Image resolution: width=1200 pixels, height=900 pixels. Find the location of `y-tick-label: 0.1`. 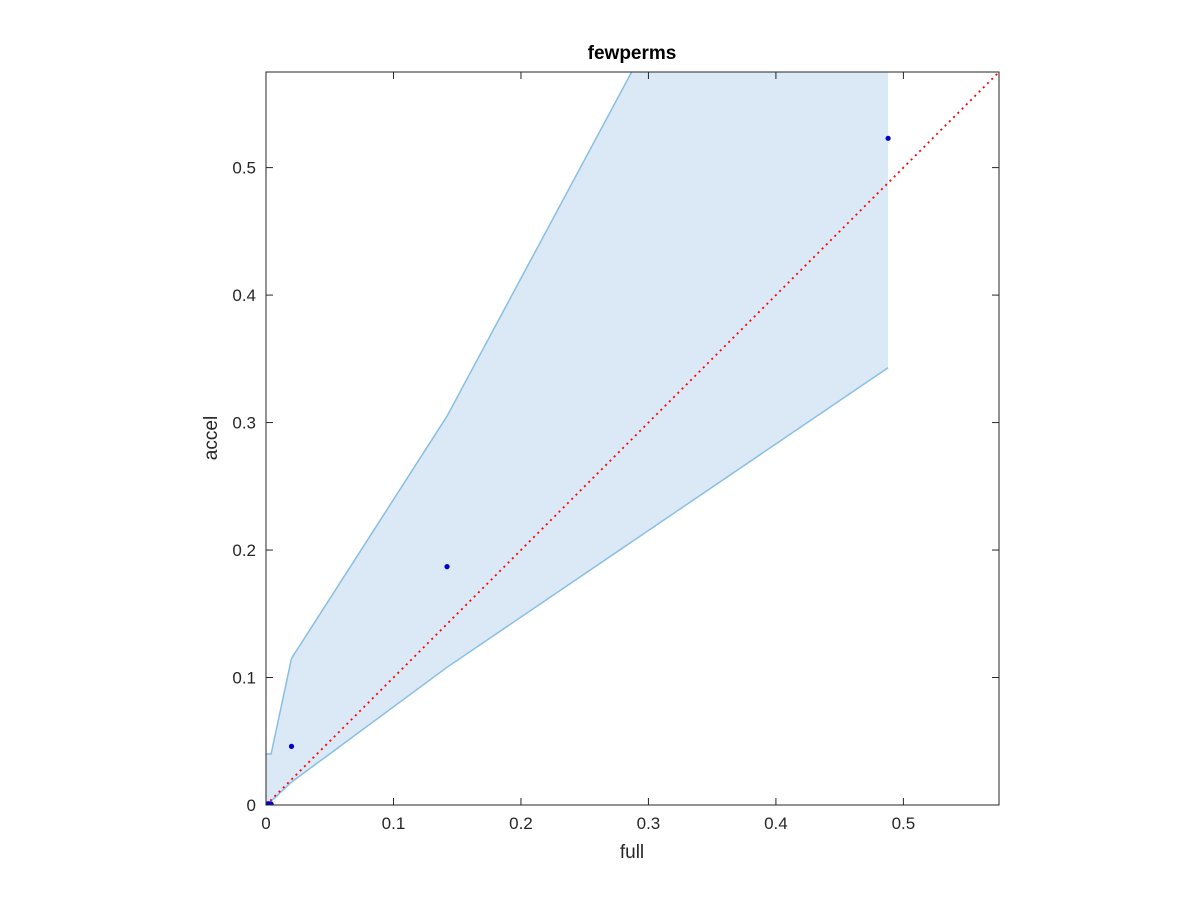

y-tick-label: 0.1 is located at coordinates (244, 678).